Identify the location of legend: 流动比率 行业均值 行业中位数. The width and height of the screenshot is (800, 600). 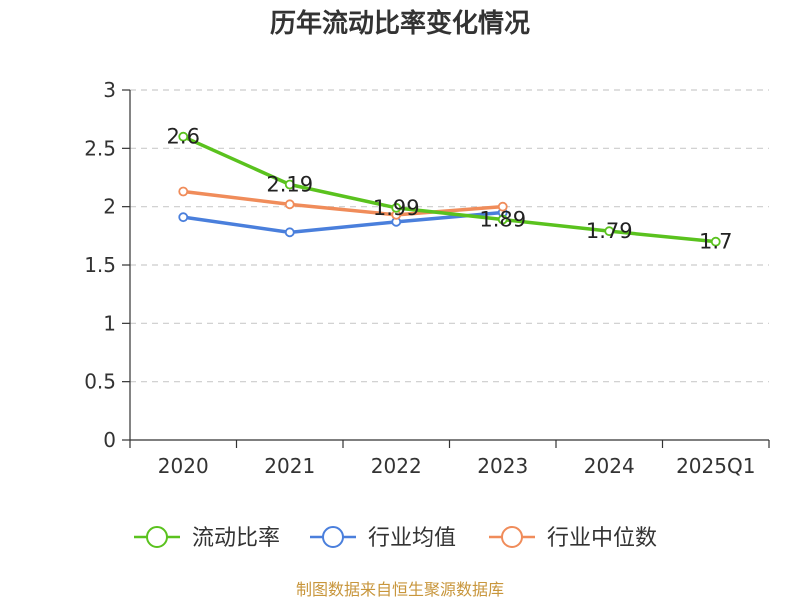
(395, 538).